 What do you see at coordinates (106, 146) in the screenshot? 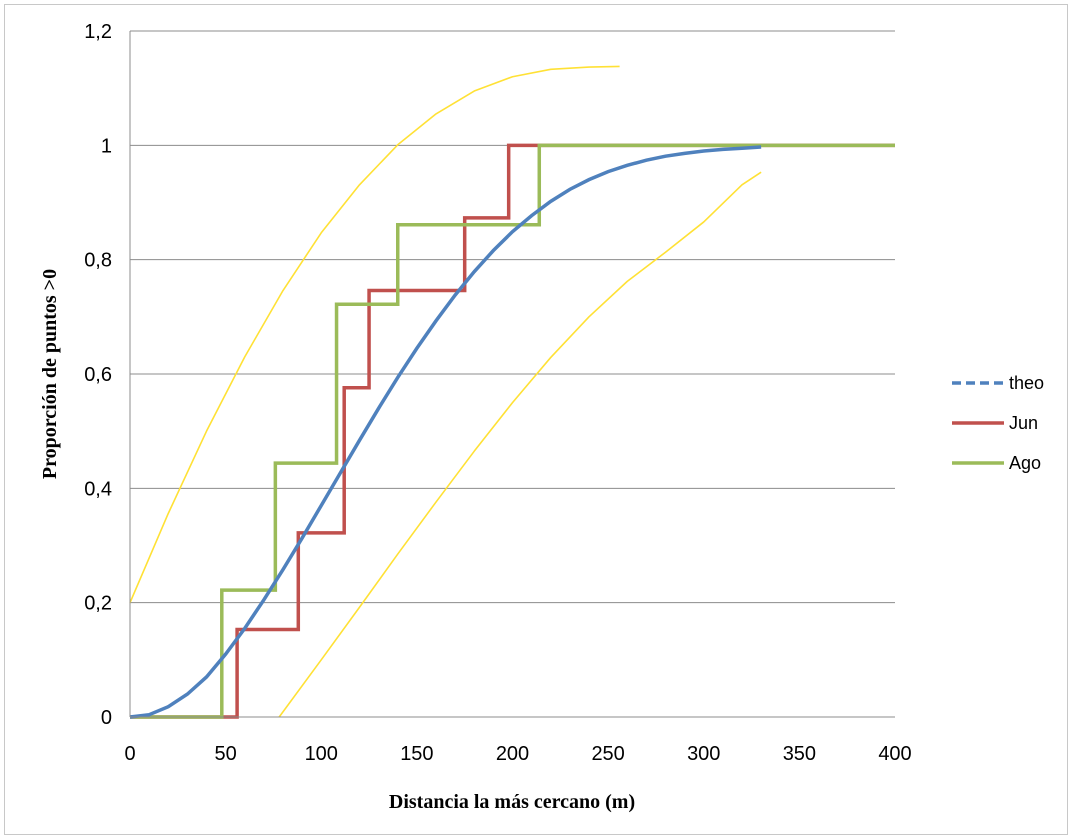
I see `y-tick-label: 1` at bounding box center [106, 146].